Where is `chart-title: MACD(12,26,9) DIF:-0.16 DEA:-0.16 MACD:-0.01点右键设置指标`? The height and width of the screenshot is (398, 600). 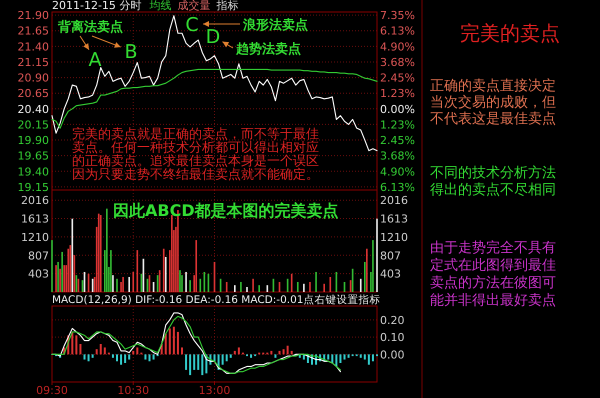 chart-title: MACD(12,26,9) DIF:-0.16 DEA:-0.16 MACD:-0.01点右键设置指标 is located at coordinates (216, 299).